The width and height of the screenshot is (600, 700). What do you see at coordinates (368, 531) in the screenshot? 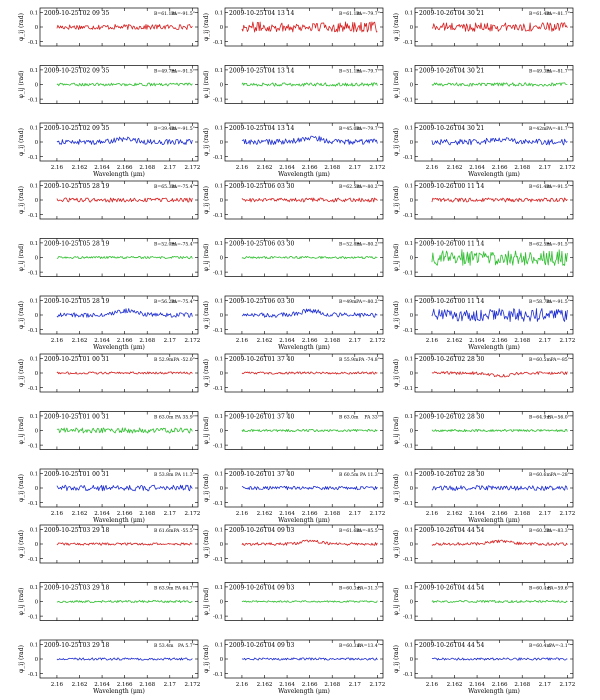
I see `pa-label: PA=-85.5°` at bounding box center [368, 531].